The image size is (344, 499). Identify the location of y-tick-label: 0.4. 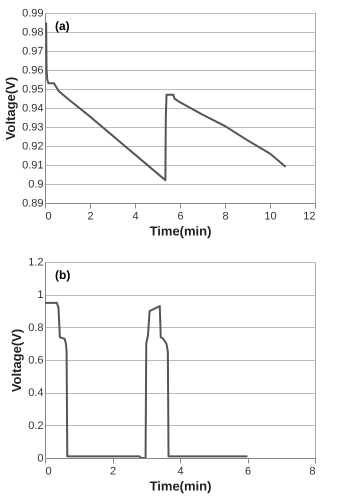
(36, 393).